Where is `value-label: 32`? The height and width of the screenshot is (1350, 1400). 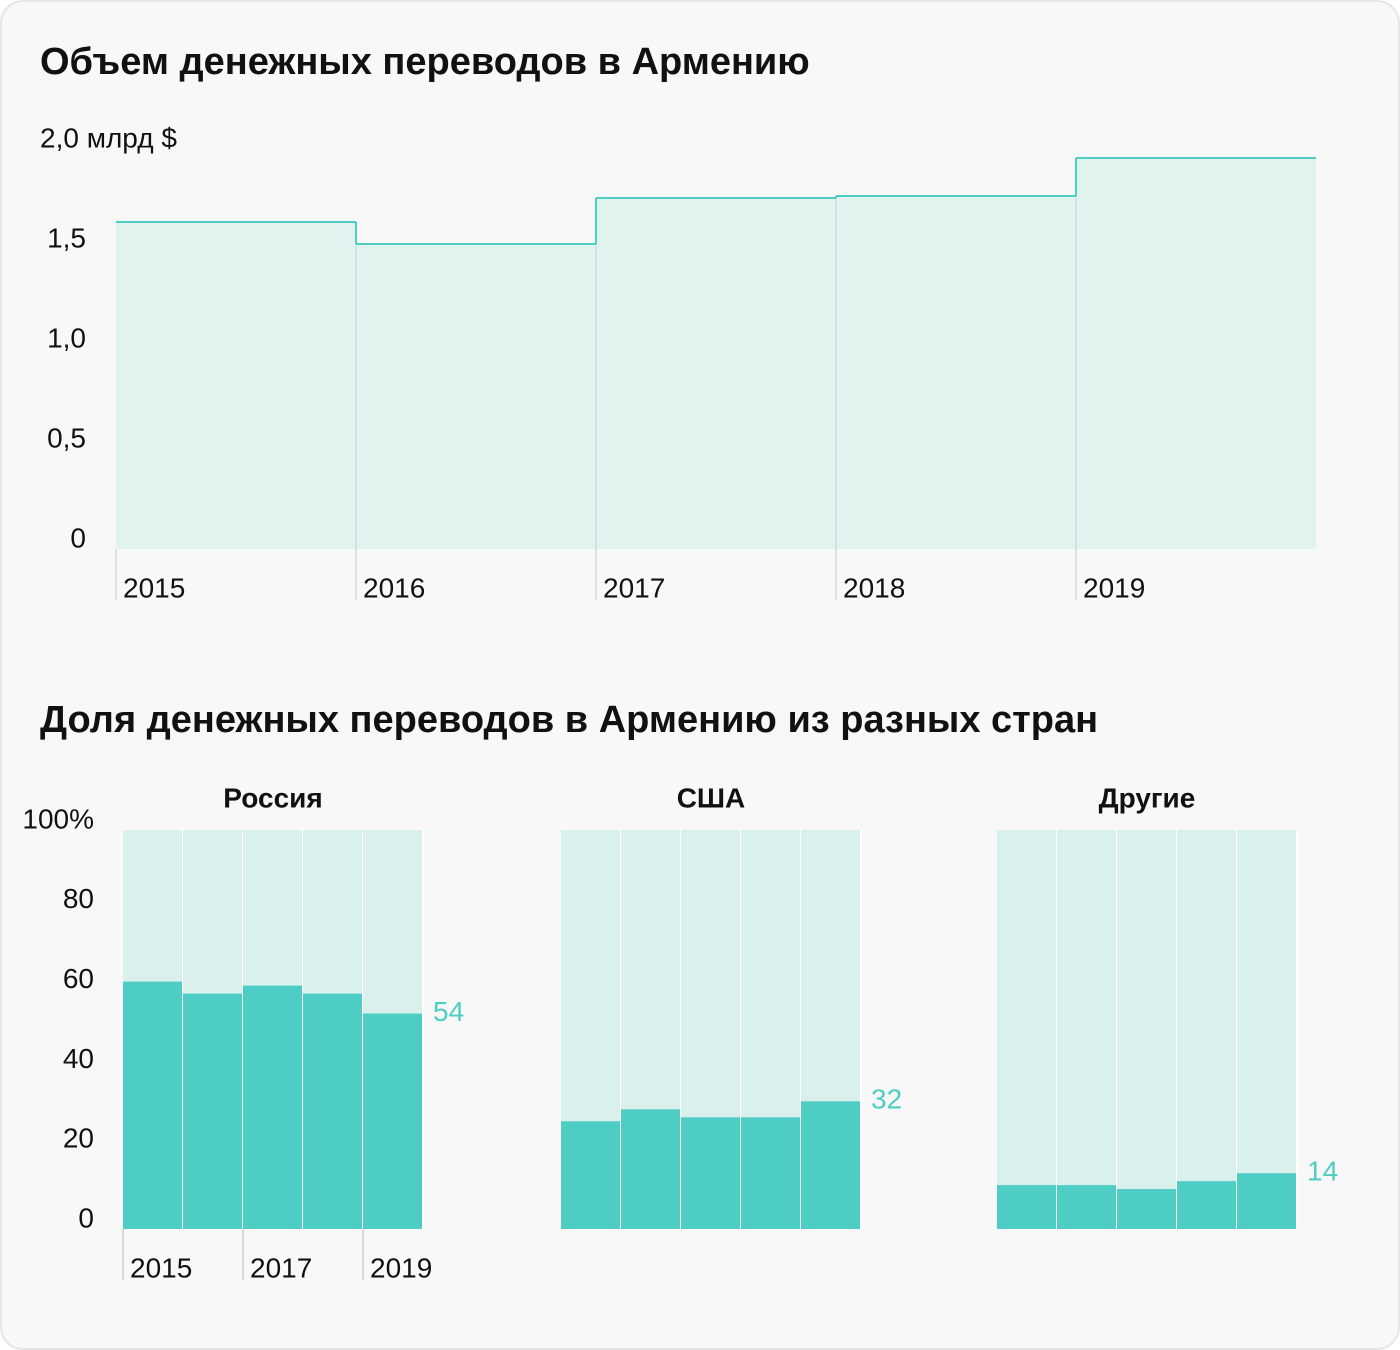 value-label: 32 is located at coordinates (886, 1099).